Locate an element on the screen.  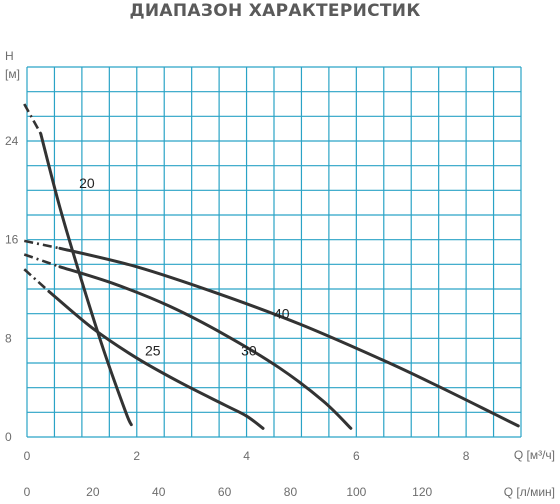
x2-tick-label: 40 is located at coordinates (159, 492).